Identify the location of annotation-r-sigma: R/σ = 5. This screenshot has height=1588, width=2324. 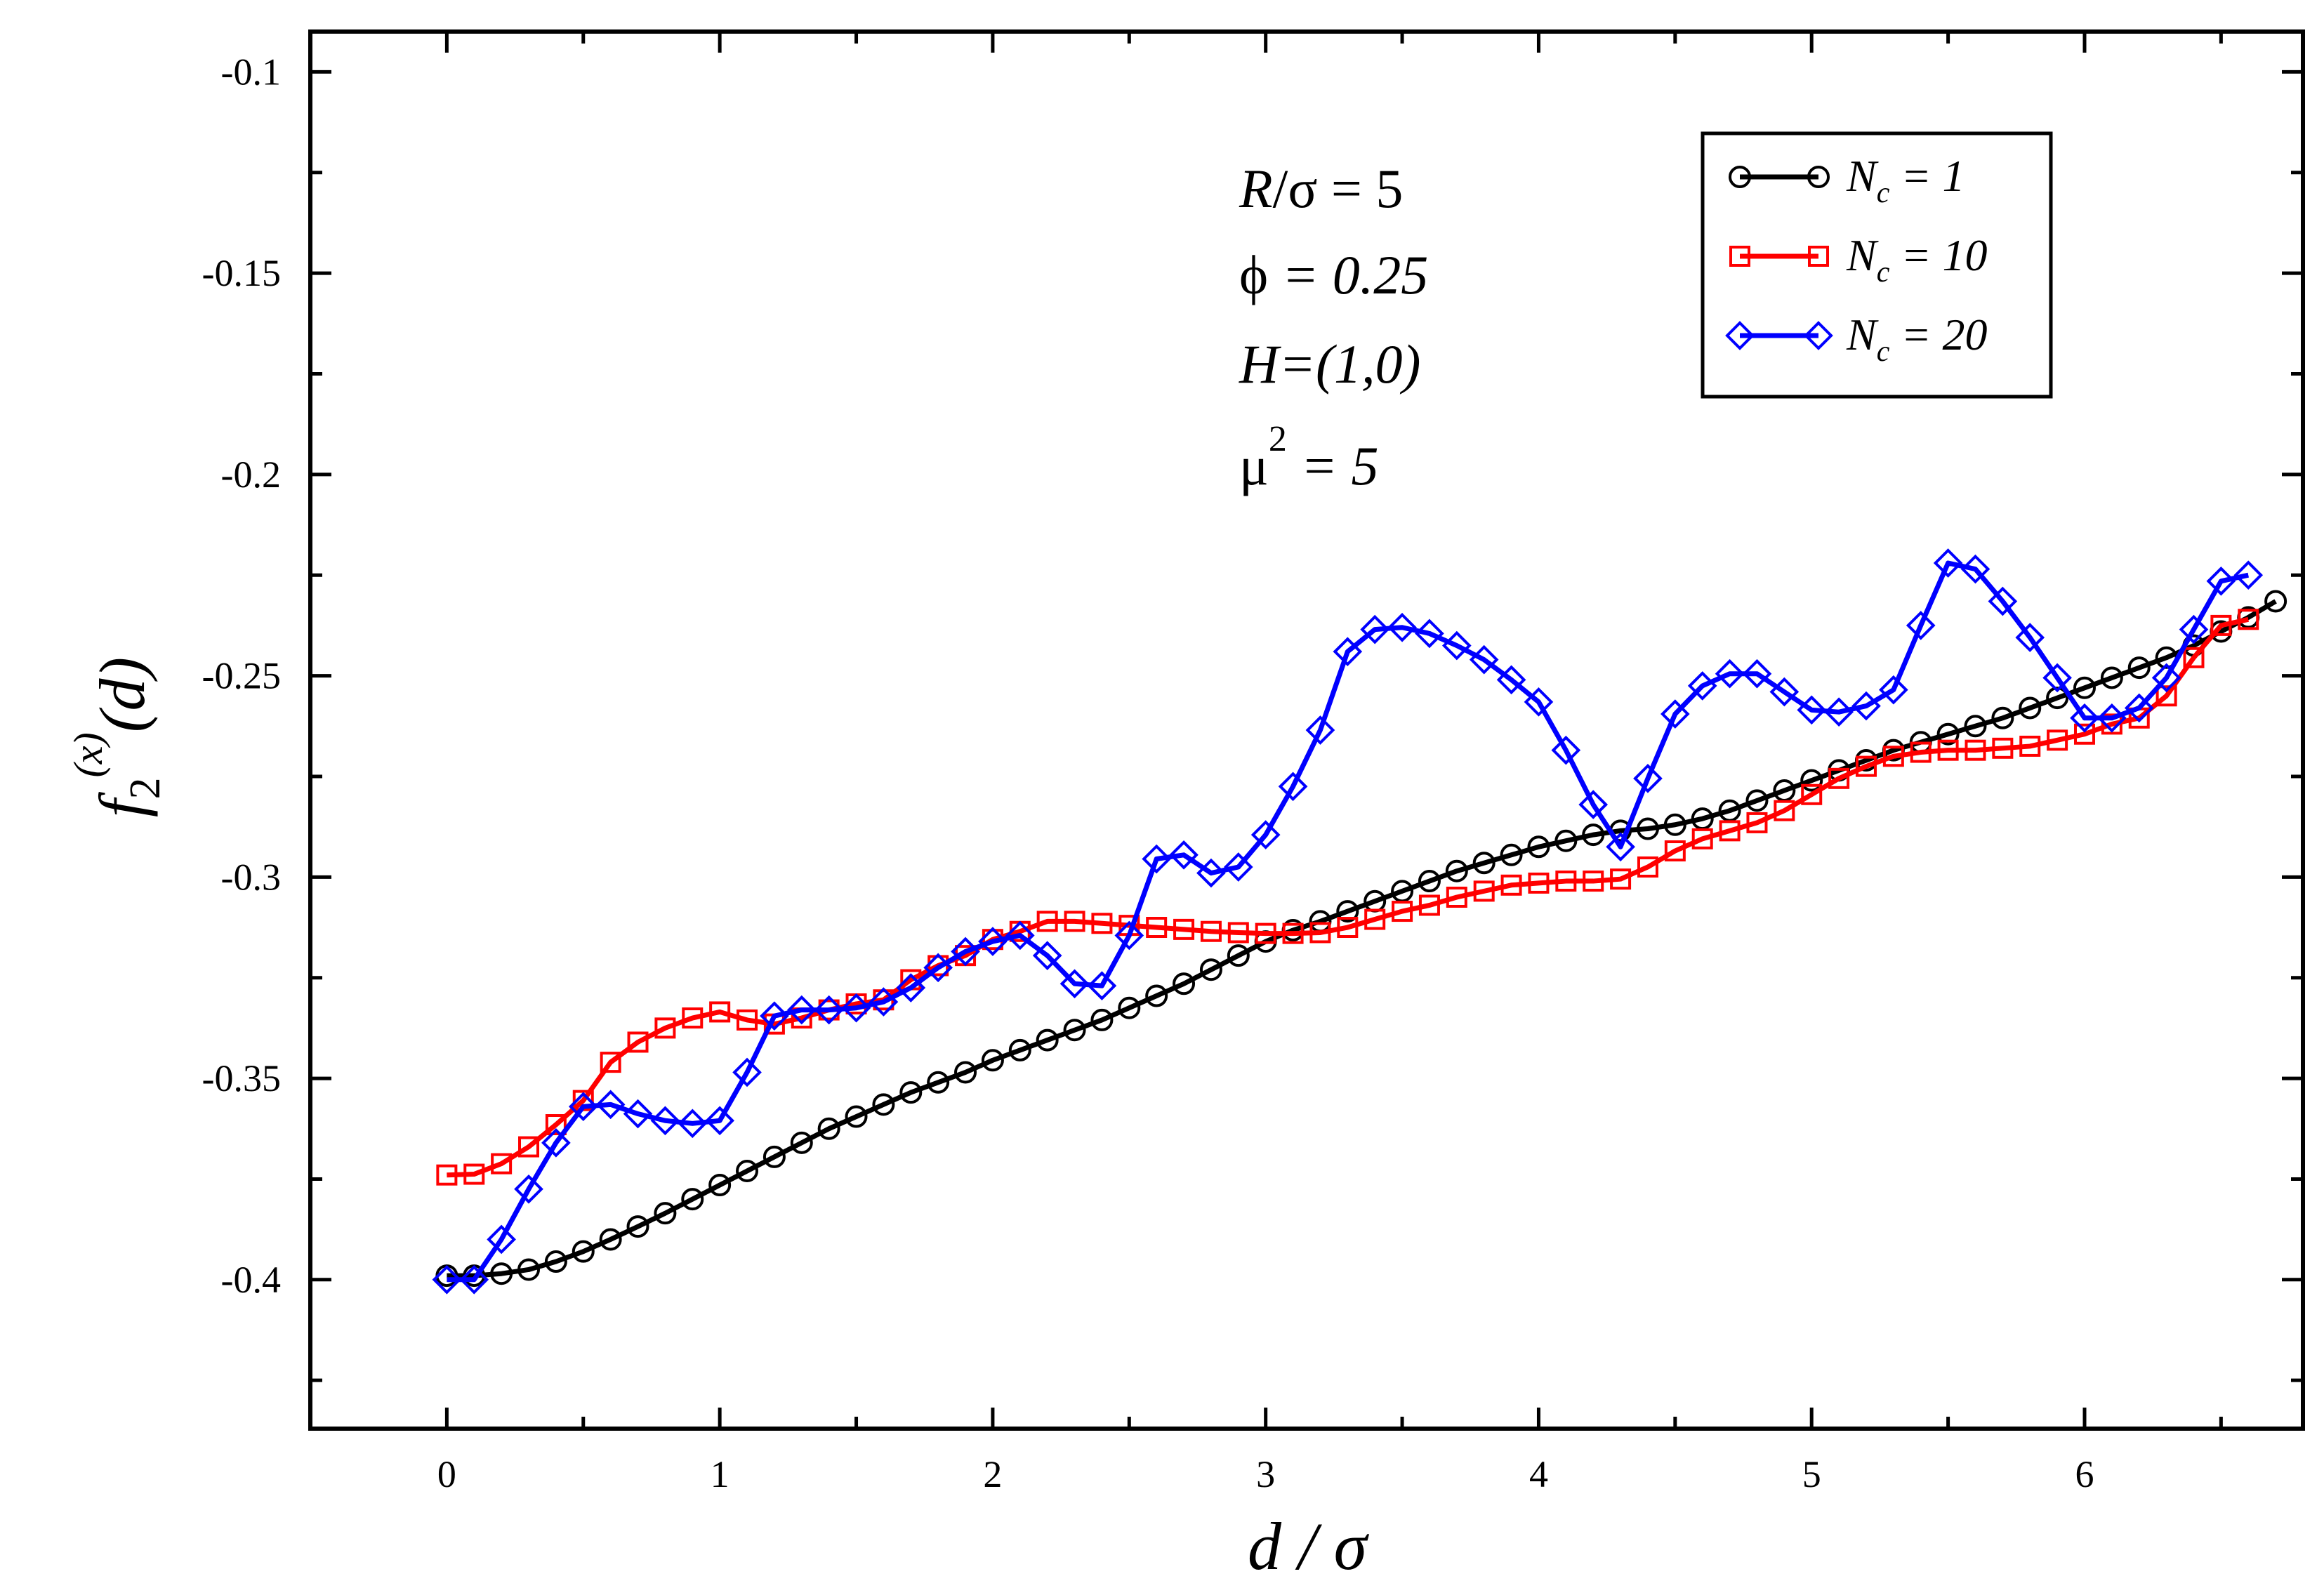
(1321, 189).